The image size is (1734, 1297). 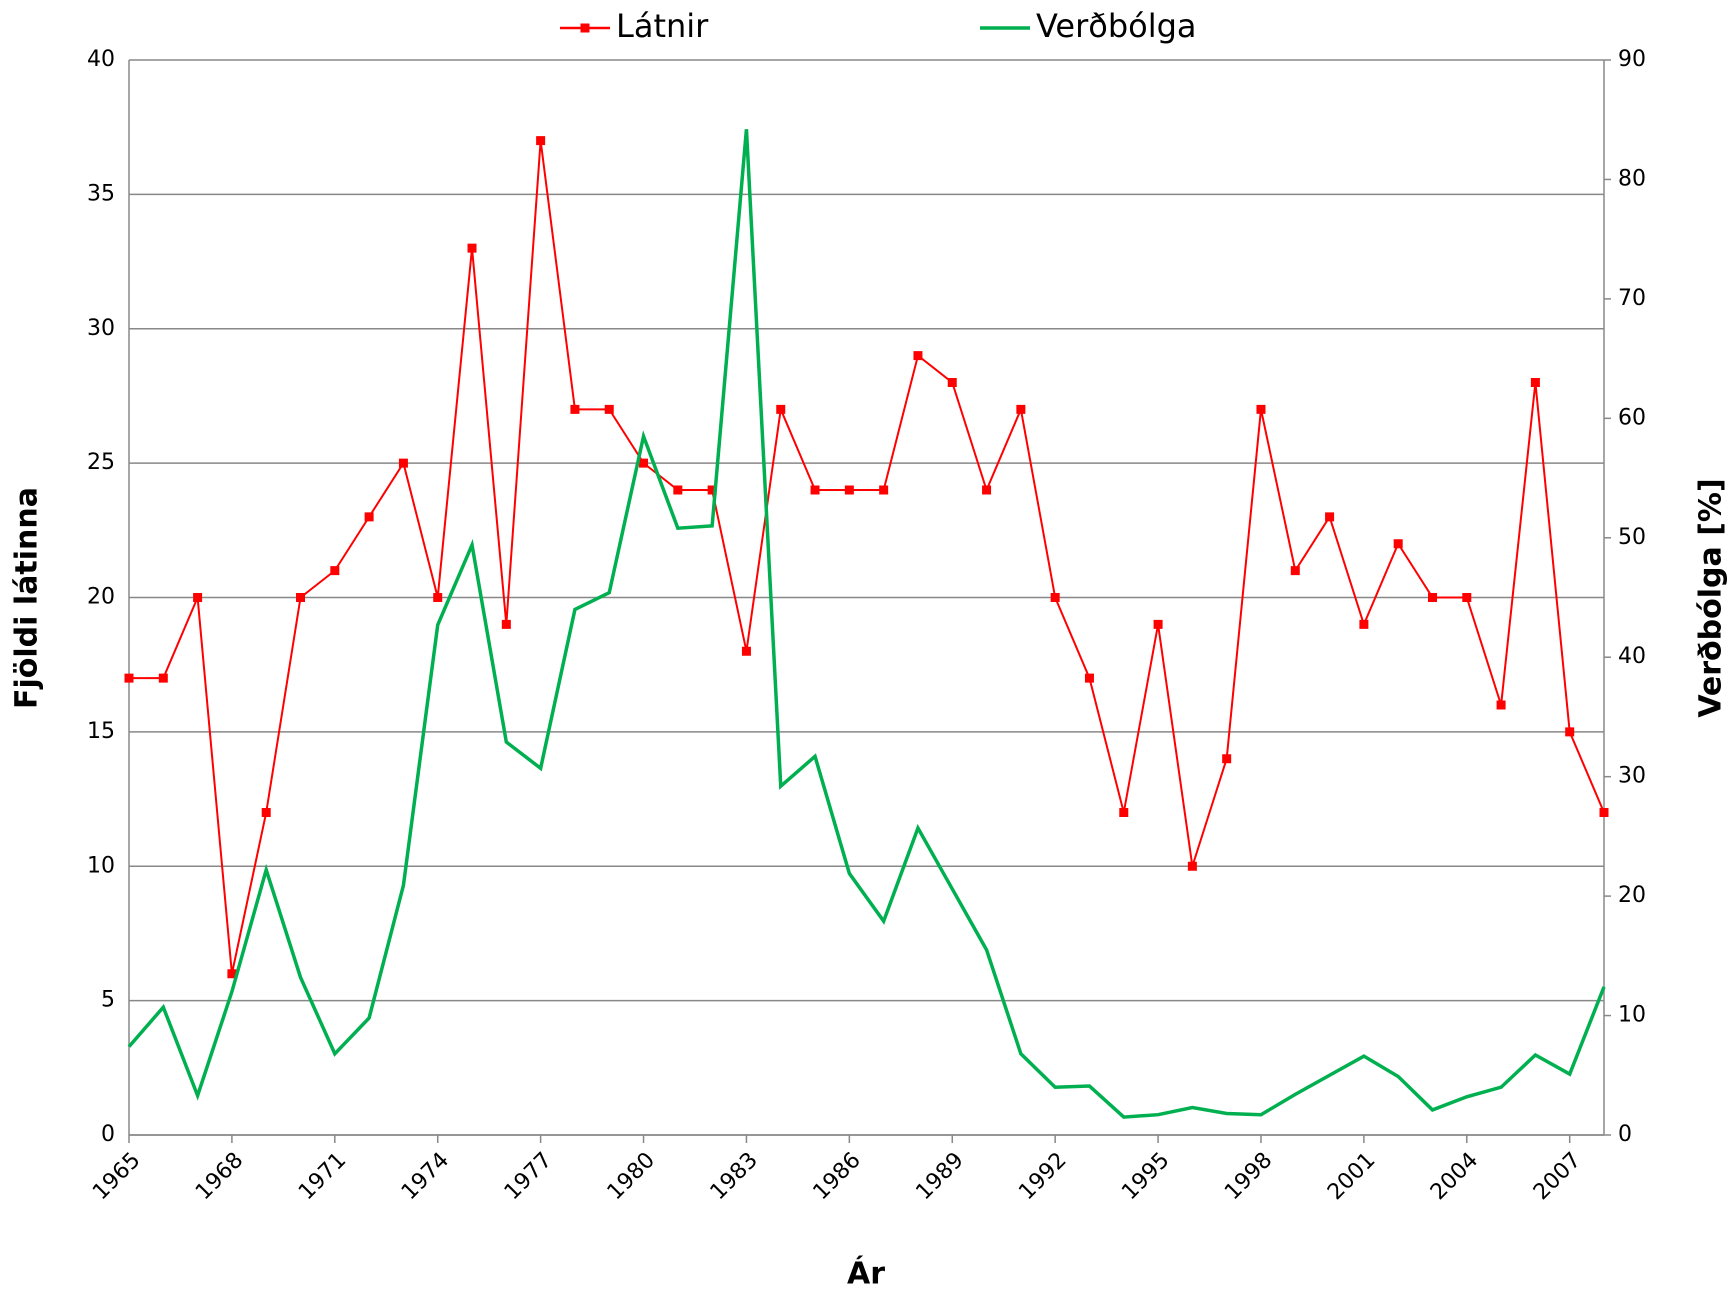 I want to click on x-tick-label: 1983, so click(x=734, y=1176).